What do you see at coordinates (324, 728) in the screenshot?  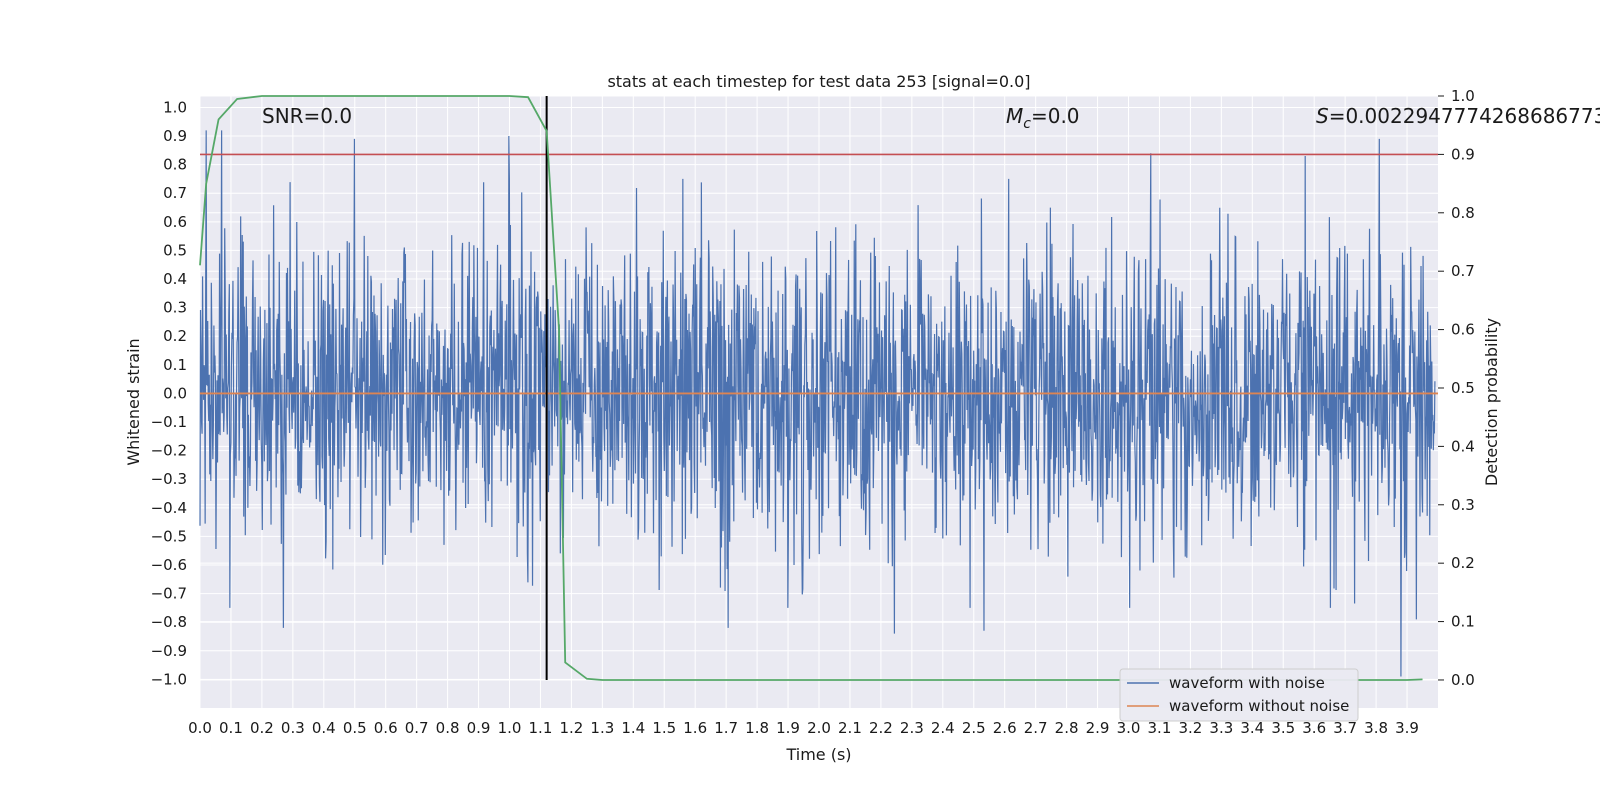 I see `x-tick-label: 0.4` at bounding box center [324, 728].